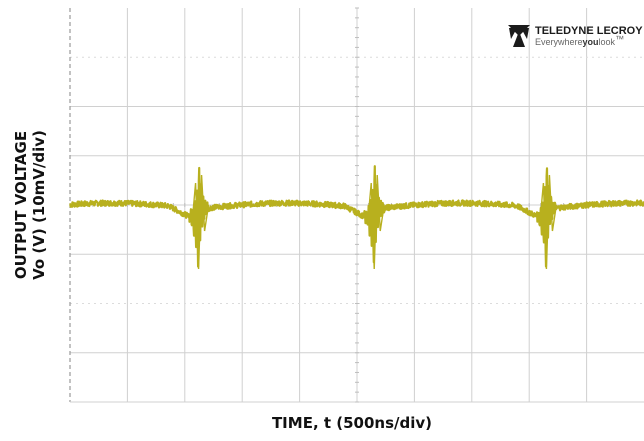  What do you see at coordinates (519, 36) in the screenshot?
I see `teledyne-logo-icon` at bounding box center [519, 36].